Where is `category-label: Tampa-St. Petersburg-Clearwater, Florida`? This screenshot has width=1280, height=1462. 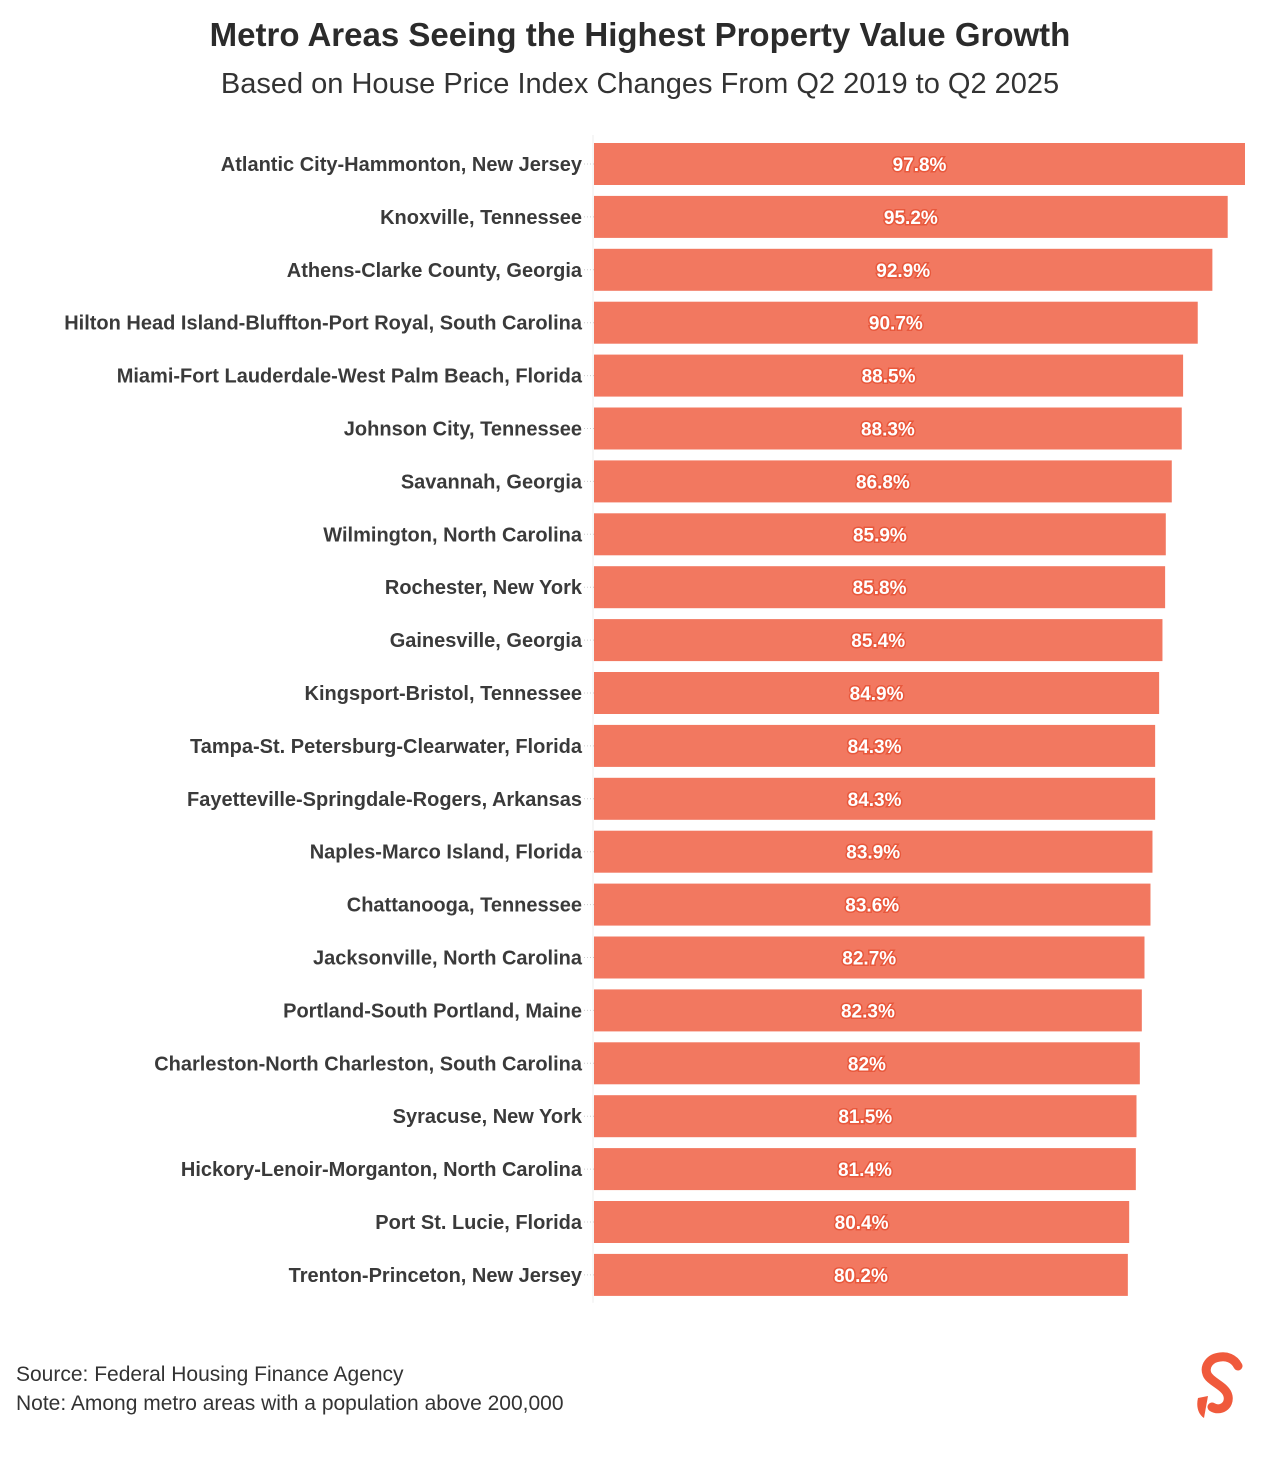
category-label: Tampa-St. Petersburg-Clearwater, Florida is located at coordinates (386, 747).